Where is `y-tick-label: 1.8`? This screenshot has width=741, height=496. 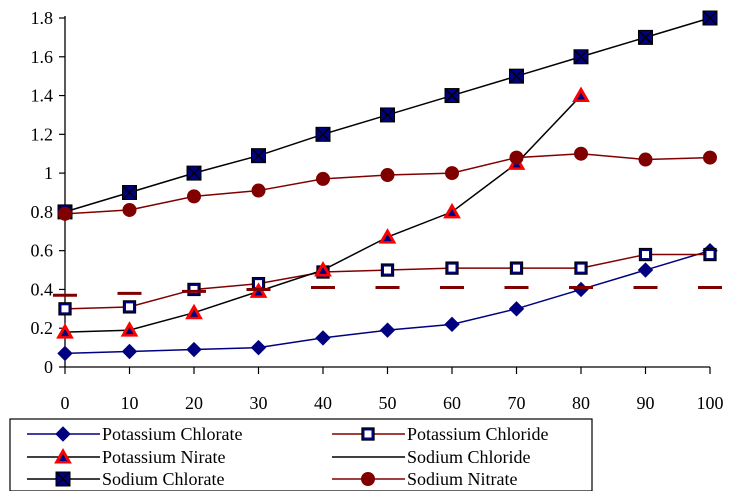 y-tick-label: 1.8 is located at coordinates (42, 18).